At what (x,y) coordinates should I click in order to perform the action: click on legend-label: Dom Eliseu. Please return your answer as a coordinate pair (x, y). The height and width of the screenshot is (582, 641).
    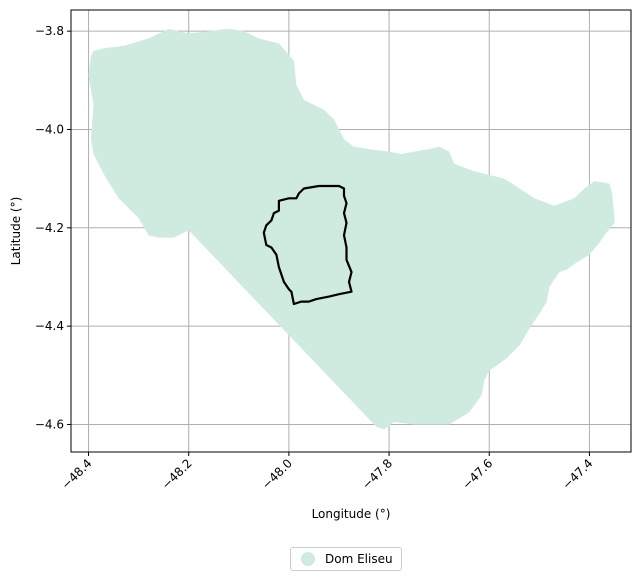
    Looking at the image, I should click on (359, 559).